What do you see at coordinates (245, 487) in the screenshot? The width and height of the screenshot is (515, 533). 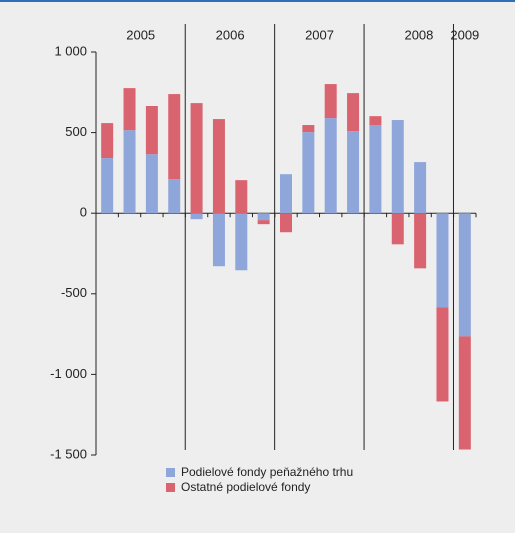 I see `legend-label: Ostatné podielové fondy` at bounding box center [245, 487].